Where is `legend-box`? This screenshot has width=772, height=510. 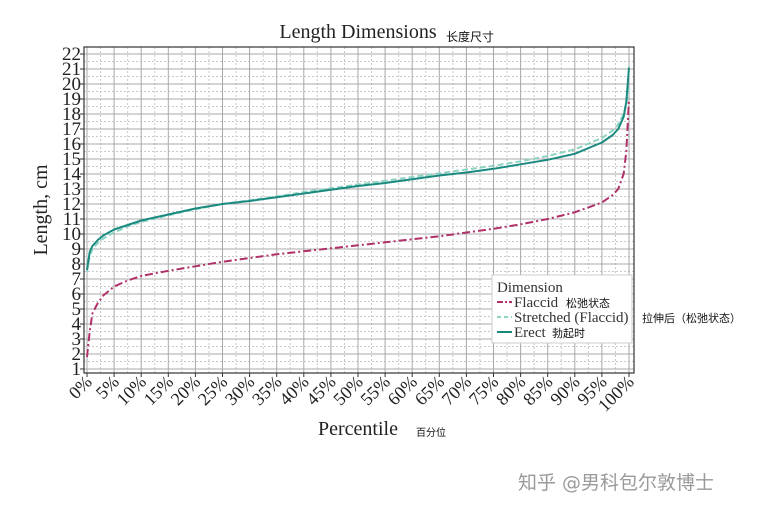 legend-box is located at coordinates (562, 309).